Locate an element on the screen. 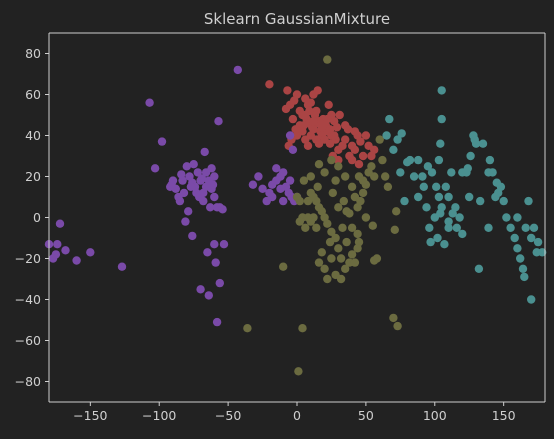 The width and height of the screenshot is (554, 439). y-tick-label: 60 is located at coordinates (33, 94).